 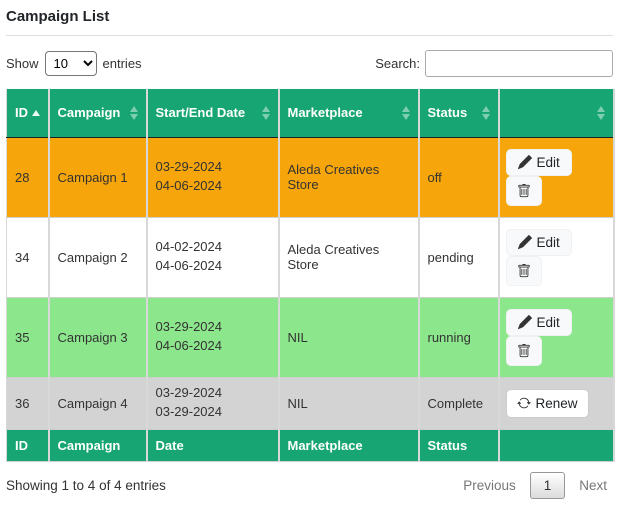 I want to click on title-divider, so click(x=309, y=35).